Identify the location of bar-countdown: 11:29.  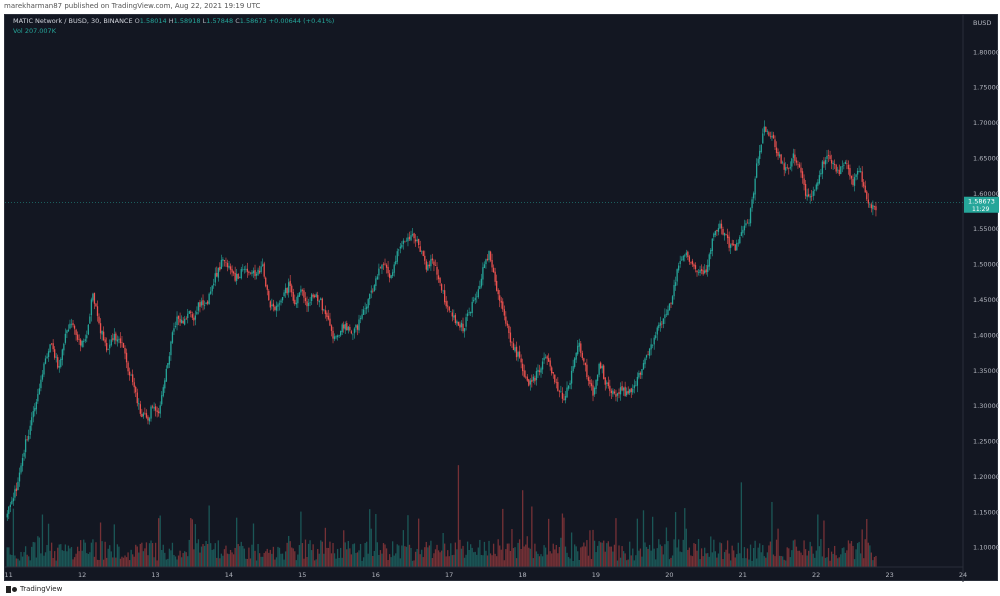
(980, 209).